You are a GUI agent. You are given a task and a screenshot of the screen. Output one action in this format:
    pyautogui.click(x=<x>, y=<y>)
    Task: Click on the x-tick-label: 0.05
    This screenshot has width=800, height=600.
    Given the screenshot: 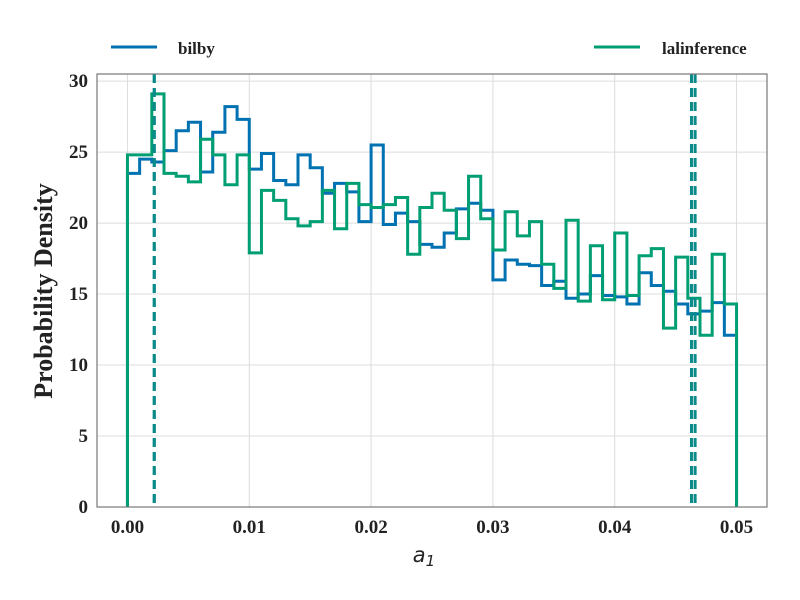 What is the action you would take?
    pyautogui.click(x=736, y=527)
    